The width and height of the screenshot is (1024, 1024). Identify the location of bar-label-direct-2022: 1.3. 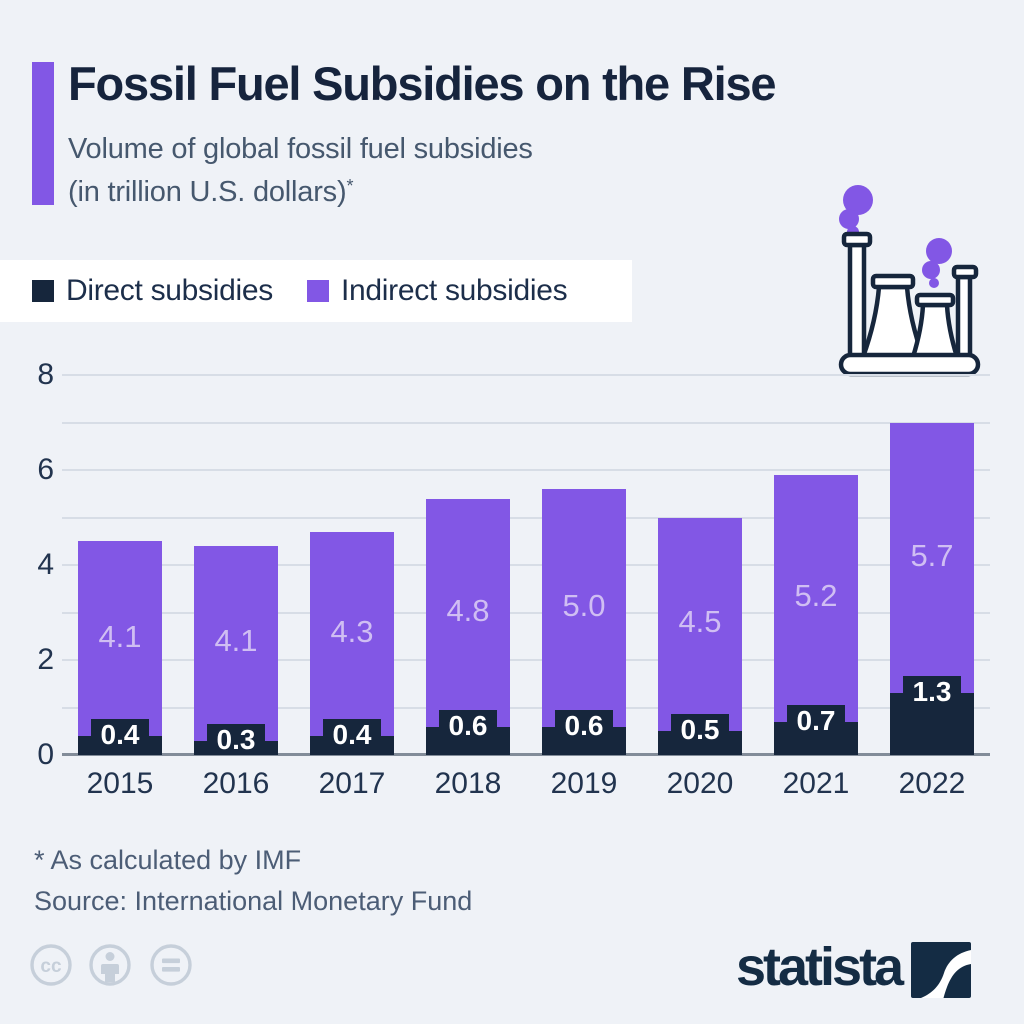
(932, 692).